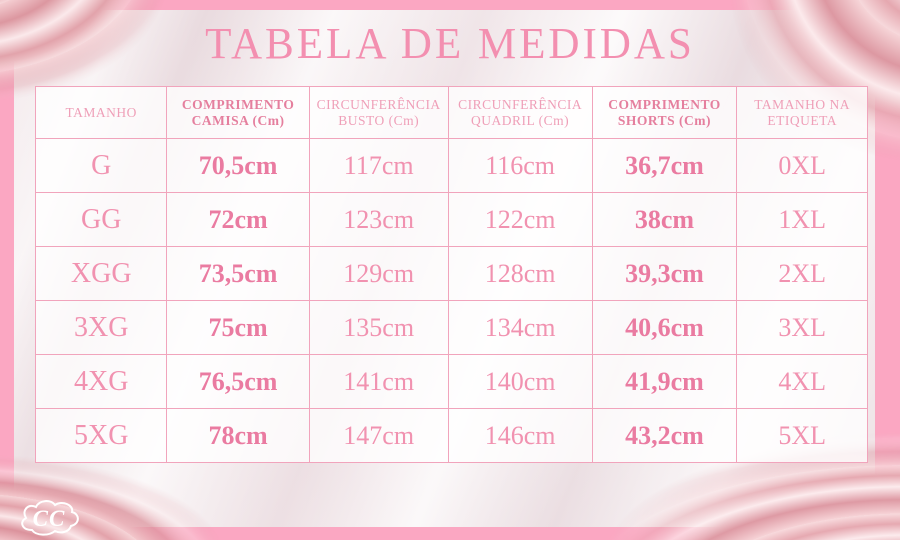 The image size is (900, 540). What do you see at coordinates (520, 165) in the screenshot?
I see `value-cell: 116cm` at bounding box center [520, 165].